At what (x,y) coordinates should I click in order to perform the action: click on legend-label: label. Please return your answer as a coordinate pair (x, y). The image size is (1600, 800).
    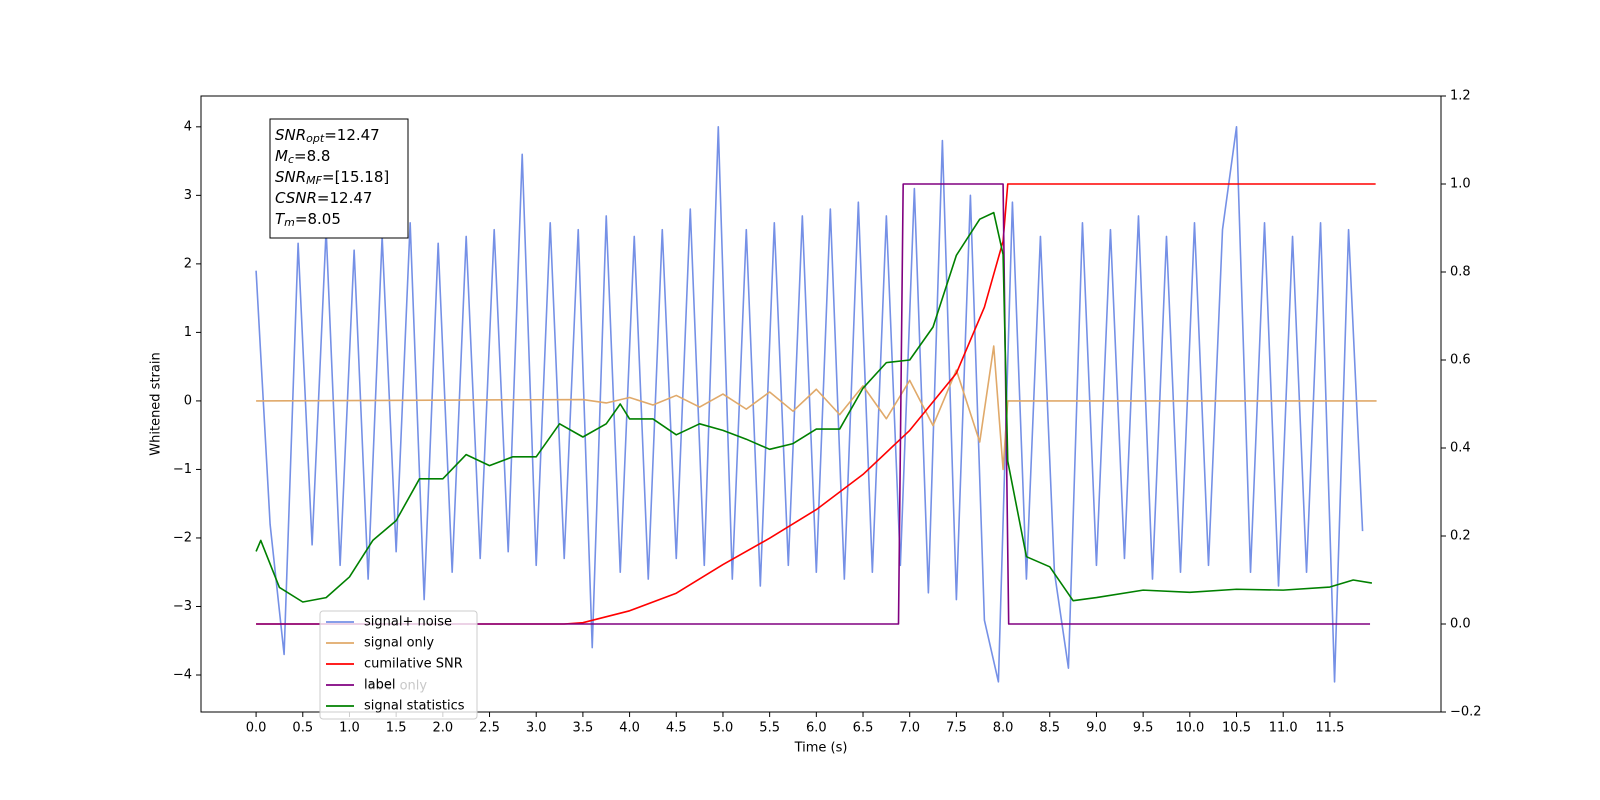
    Looking at the image, I should click on (379, 685).